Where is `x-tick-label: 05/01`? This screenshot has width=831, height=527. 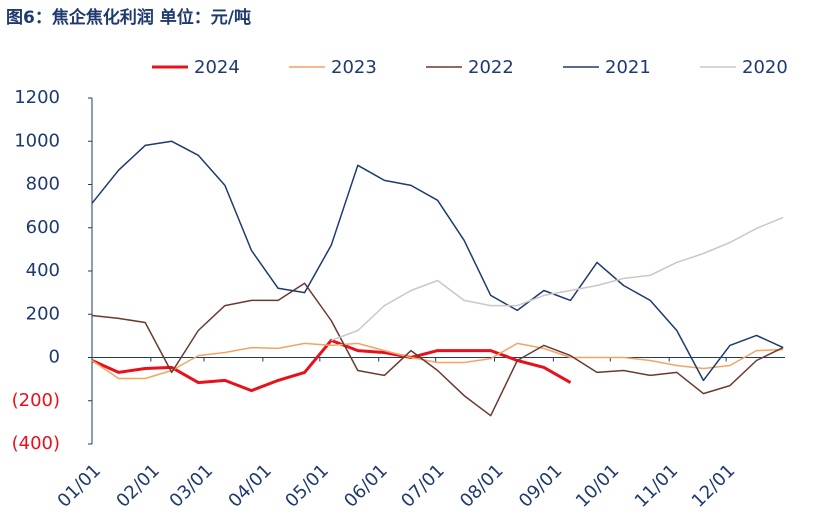 x-tick-label: 05/01 is located at coordinates (307, 486).